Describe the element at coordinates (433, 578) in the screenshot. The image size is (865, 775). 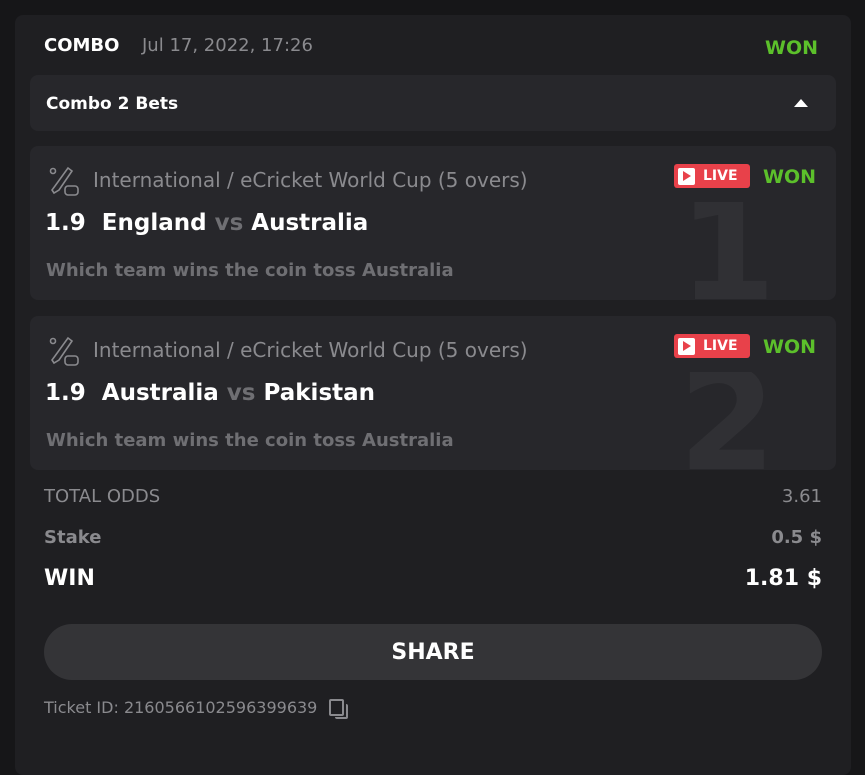
I see `win-row: WIN 1.81 $` at that location.